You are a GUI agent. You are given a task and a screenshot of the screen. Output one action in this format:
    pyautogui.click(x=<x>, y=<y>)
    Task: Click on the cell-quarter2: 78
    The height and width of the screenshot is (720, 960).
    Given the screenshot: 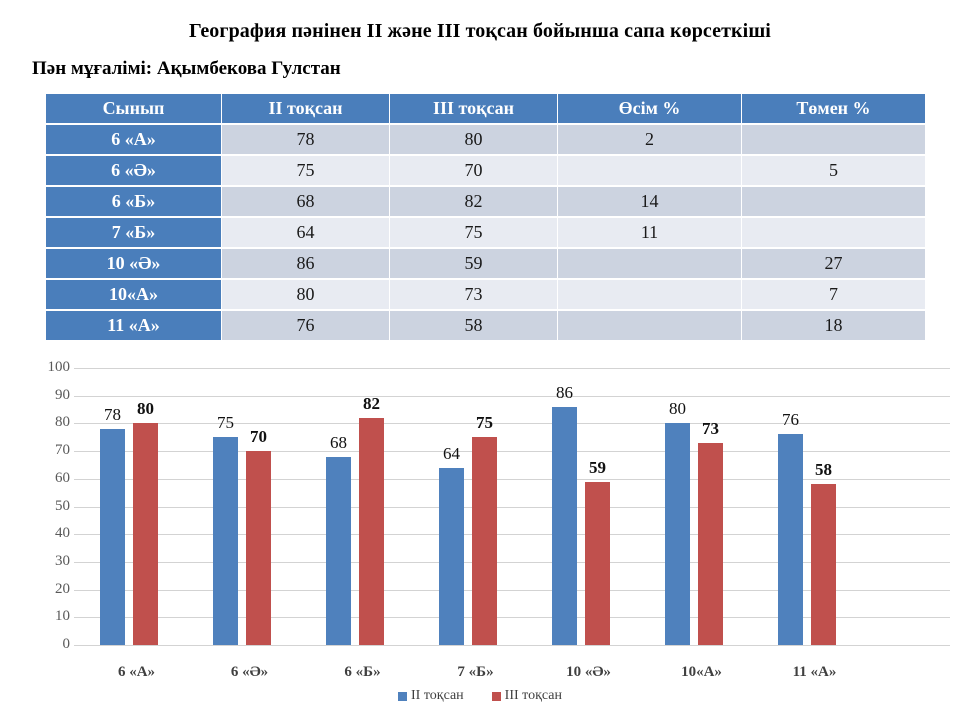 What is the action you would take?
    pyautogui.click(x=305, y=139)
    